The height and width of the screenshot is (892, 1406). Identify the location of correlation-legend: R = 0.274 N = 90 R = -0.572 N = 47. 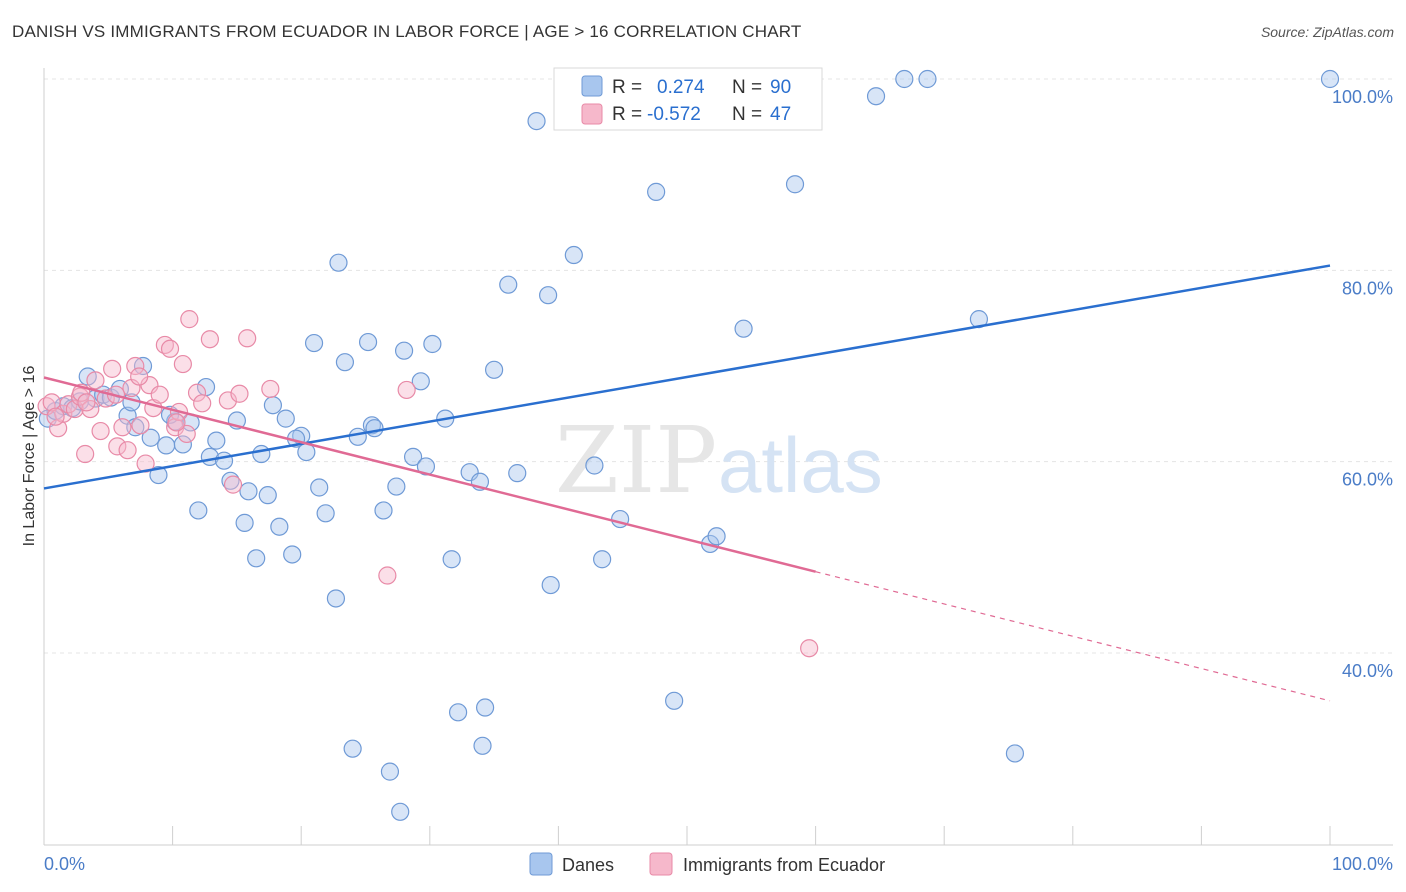
(688, 99).